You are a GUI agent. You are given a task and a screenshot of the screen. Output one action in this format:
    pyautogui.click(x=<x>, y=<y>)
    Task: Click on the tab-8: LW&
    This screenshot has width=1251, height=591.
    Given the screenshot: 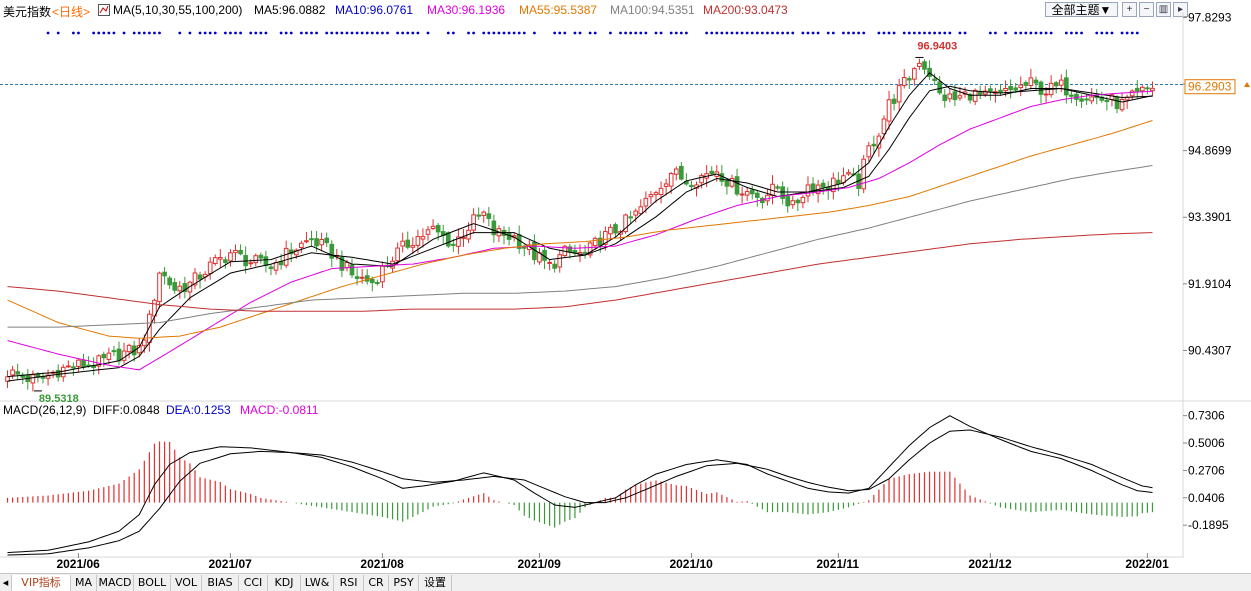 What is the action you would take?
    pyautogui.click(x=317, y=583)
    